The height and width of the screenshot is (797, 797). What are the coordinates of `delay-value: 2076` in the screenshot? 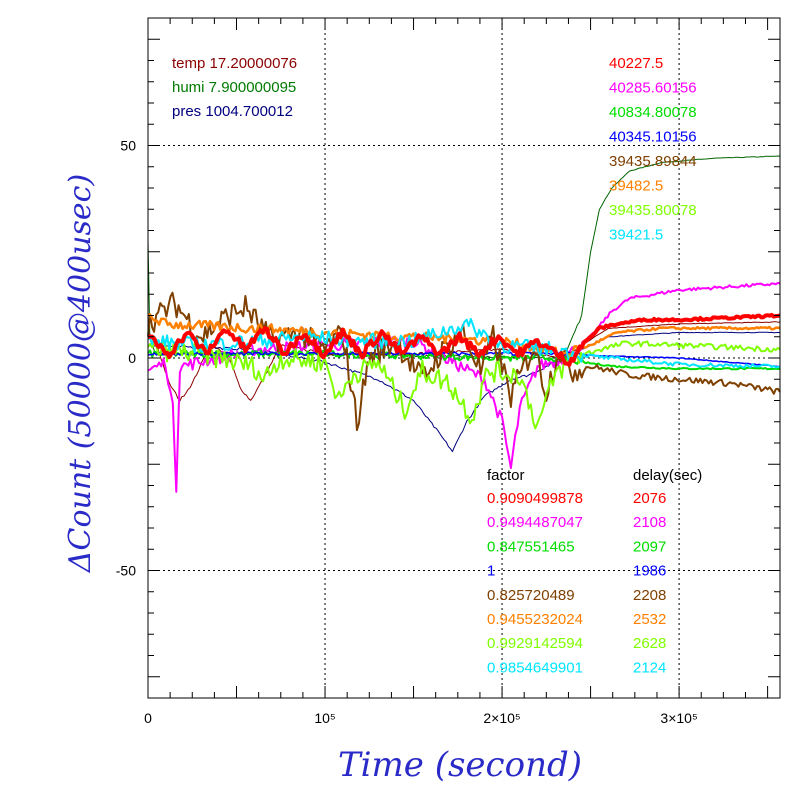 It's located at (649, 498).